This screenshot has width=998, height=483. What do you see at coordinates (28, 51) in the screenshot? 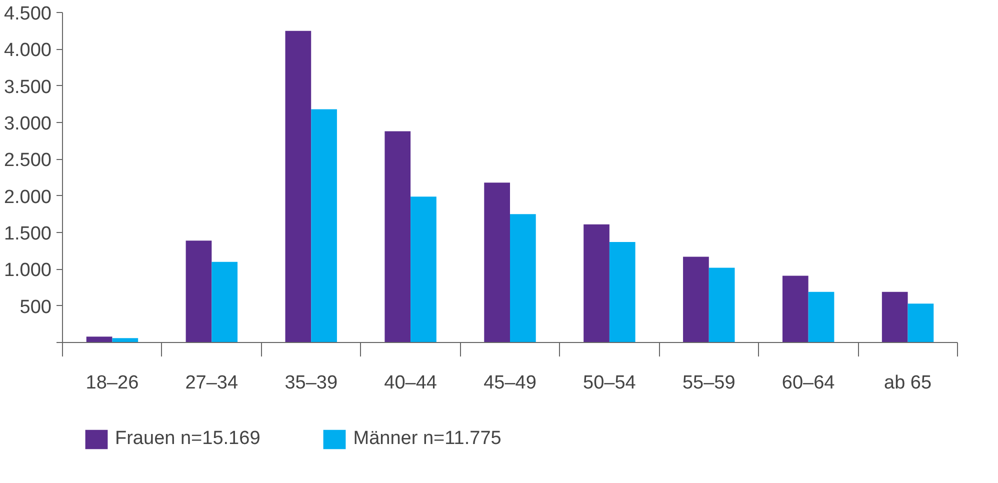
I see `y-tick-label: 4.000` at bounding box center [28, 51].